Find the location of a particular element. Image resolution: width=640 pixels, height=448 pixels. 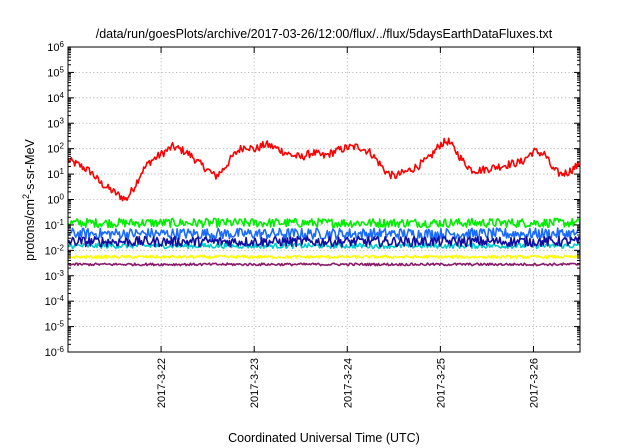

y-tick-label: 10⁰ is located at coordinates (55, 199).